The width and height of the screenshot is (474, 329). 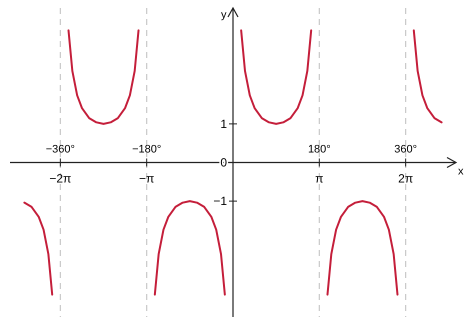 I want to click on x2-tick-label: 2π, so click(x=406, y=179).